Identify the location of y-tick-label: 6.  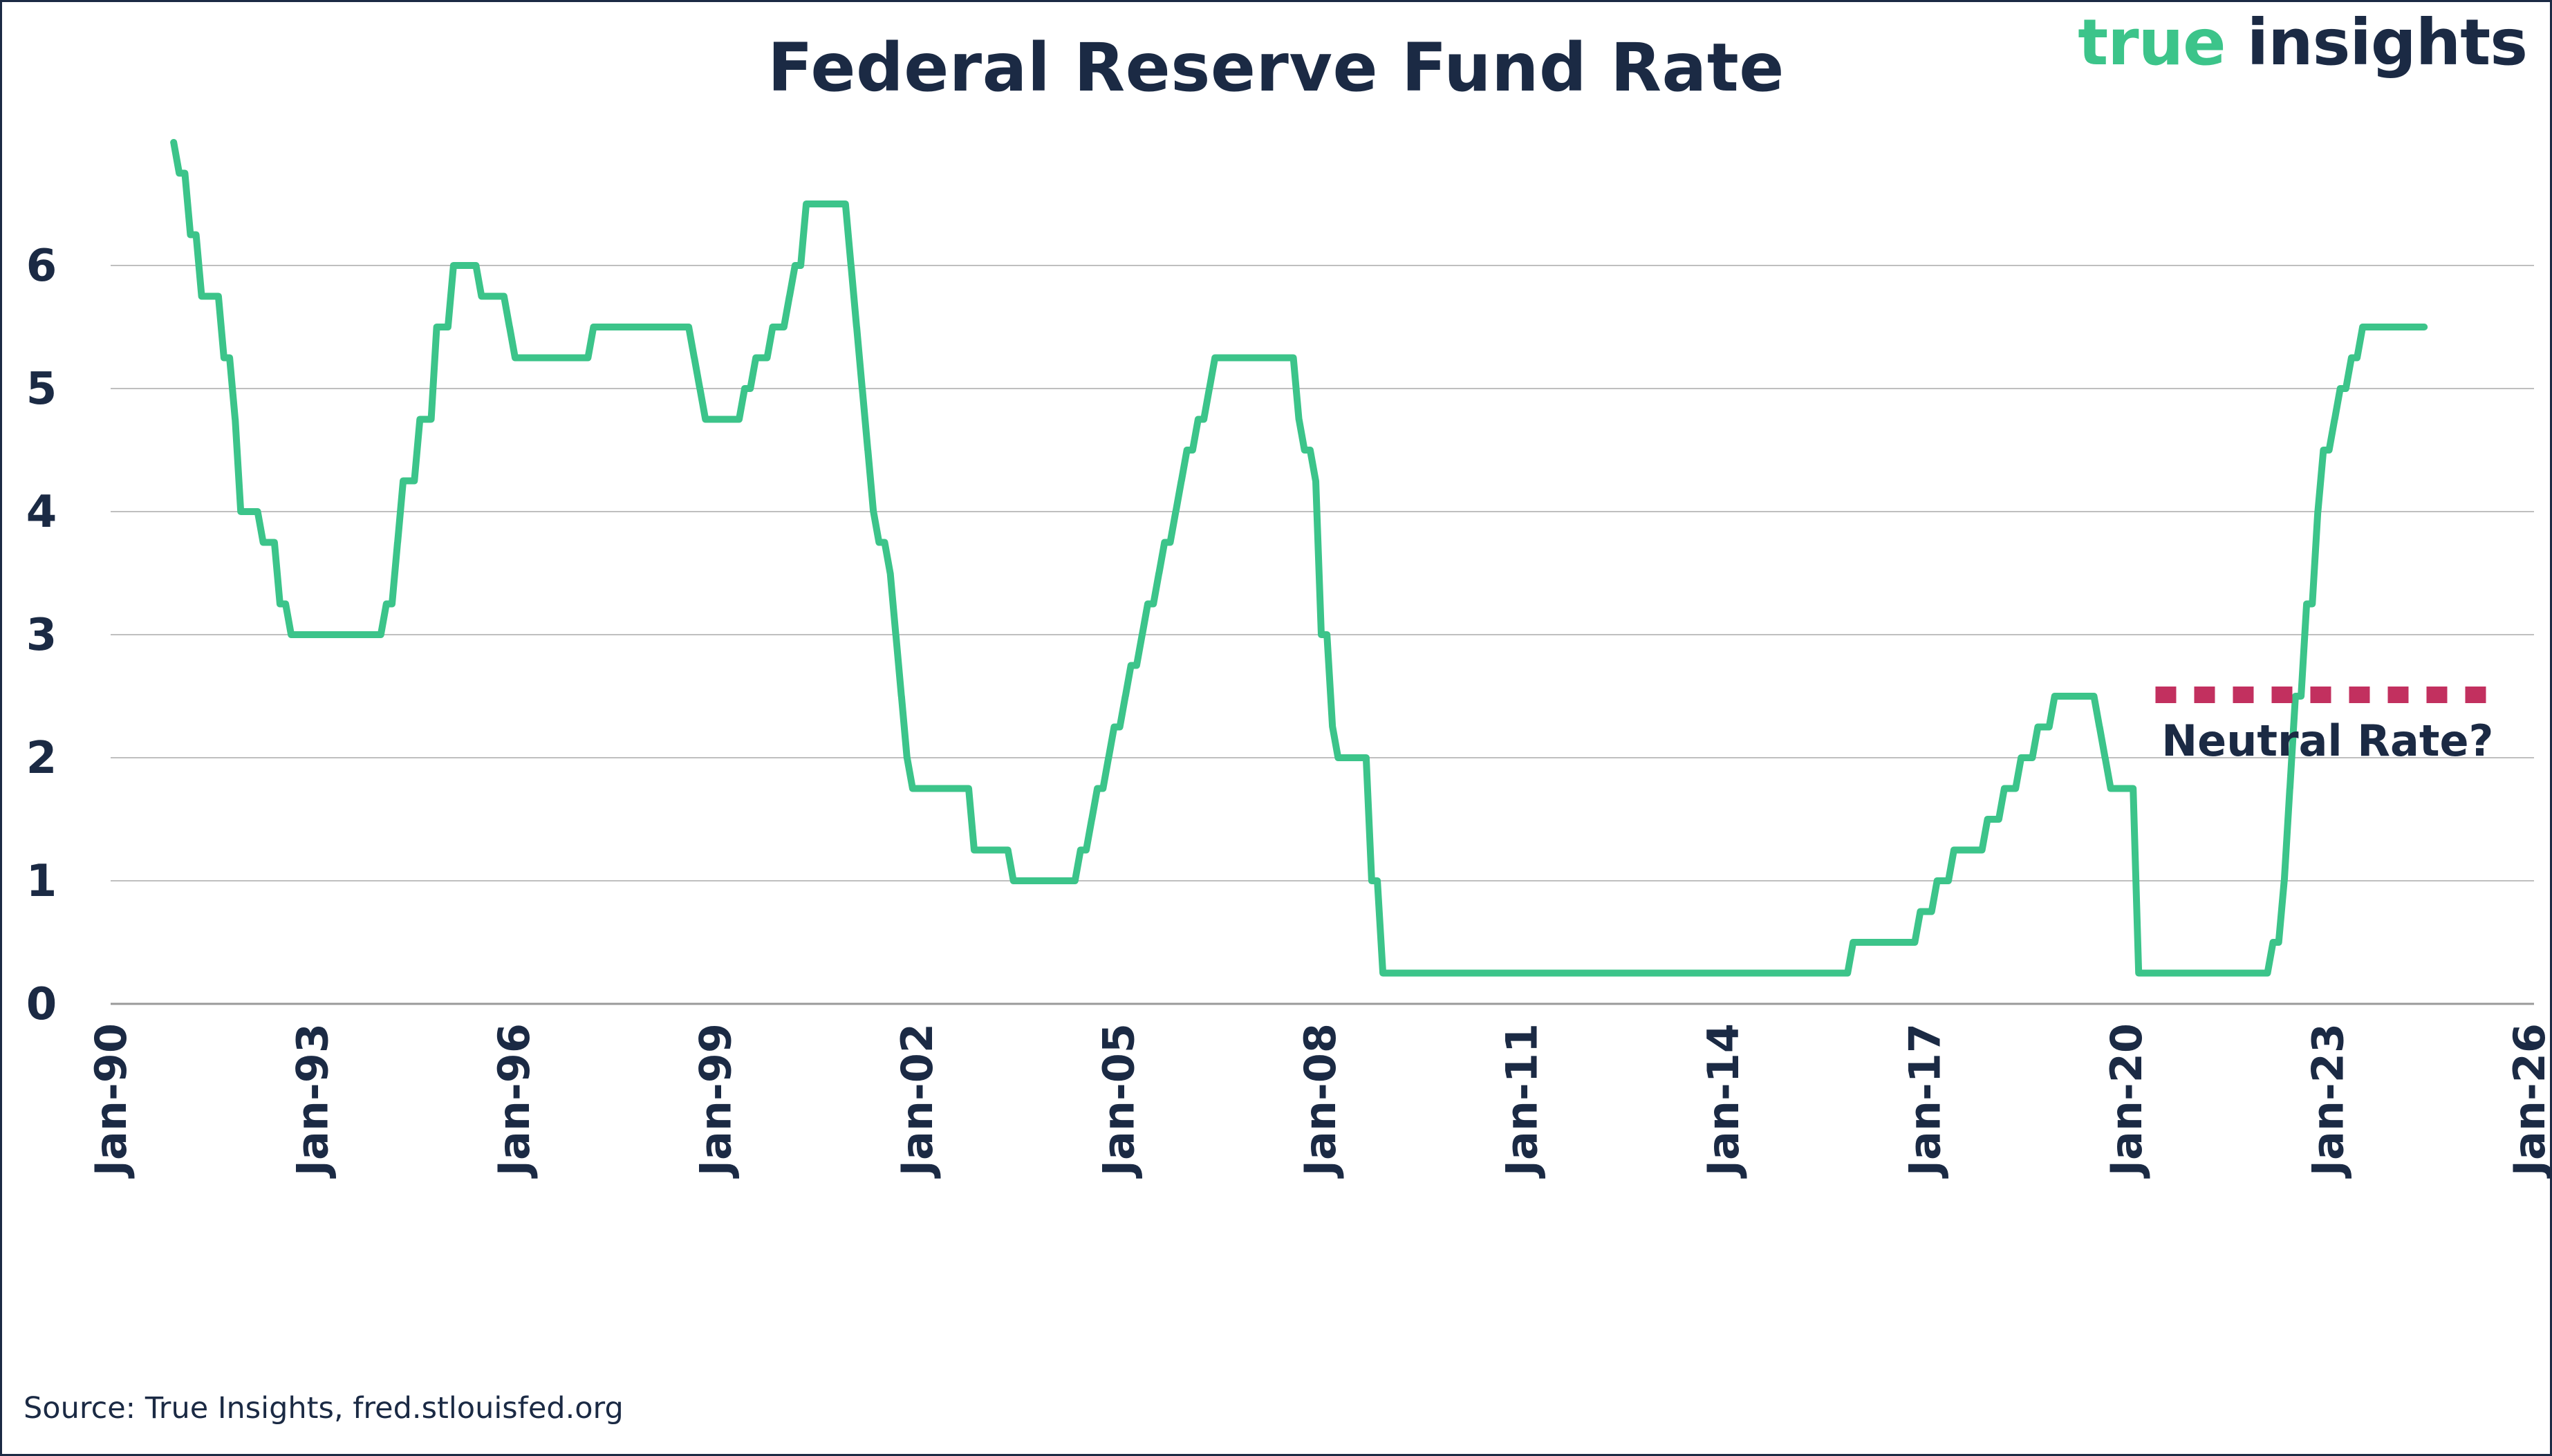
(42, 266).